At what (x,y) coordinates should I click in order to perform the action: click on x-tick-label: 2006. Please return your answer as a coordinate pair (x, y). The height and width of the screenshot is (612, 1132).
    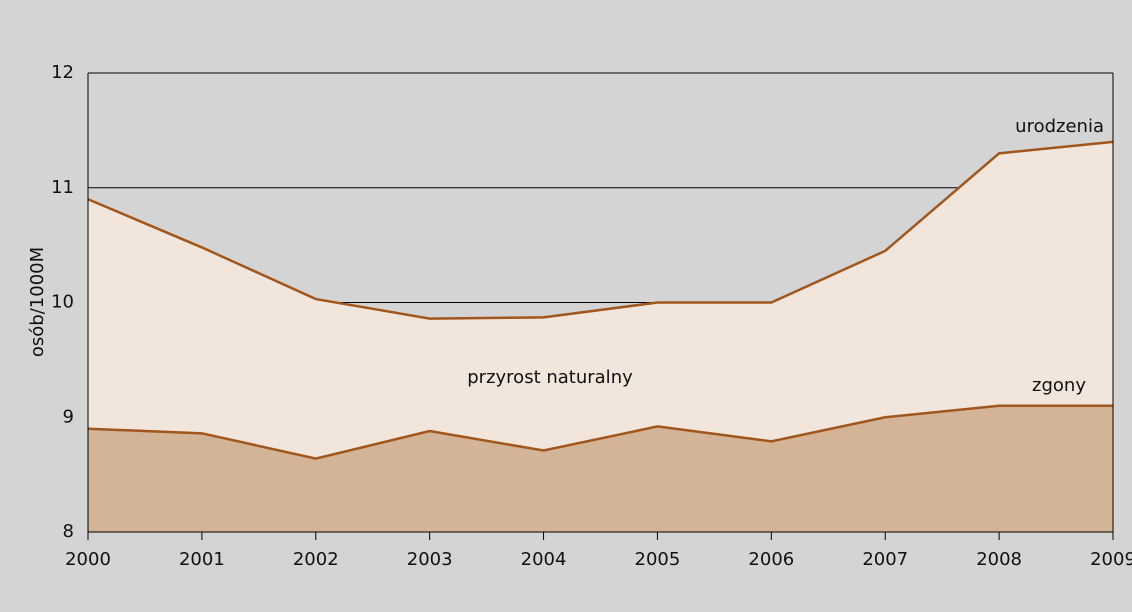
    Looking at the image, I should click on (771, 559).